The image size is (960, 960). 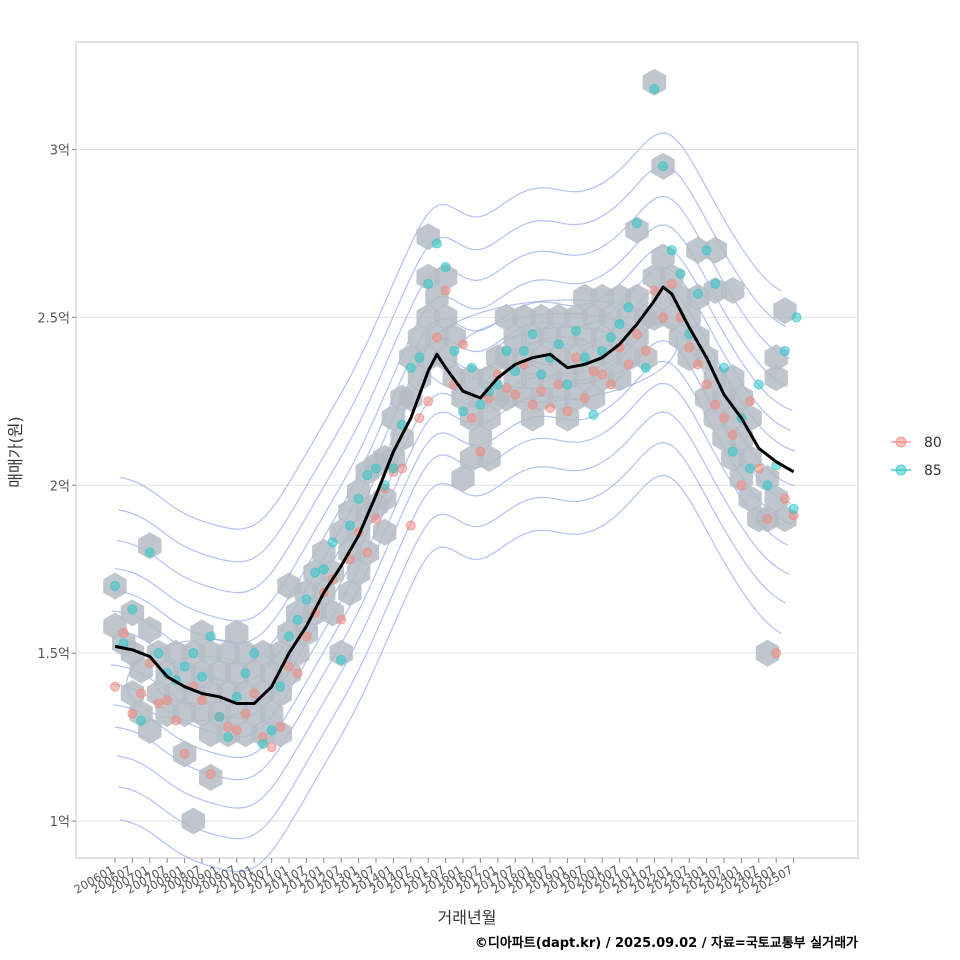 I want to click on y-axis-ticks: 1억 1.5억 2억 2.5억 3억, so click(x=56, y=486).